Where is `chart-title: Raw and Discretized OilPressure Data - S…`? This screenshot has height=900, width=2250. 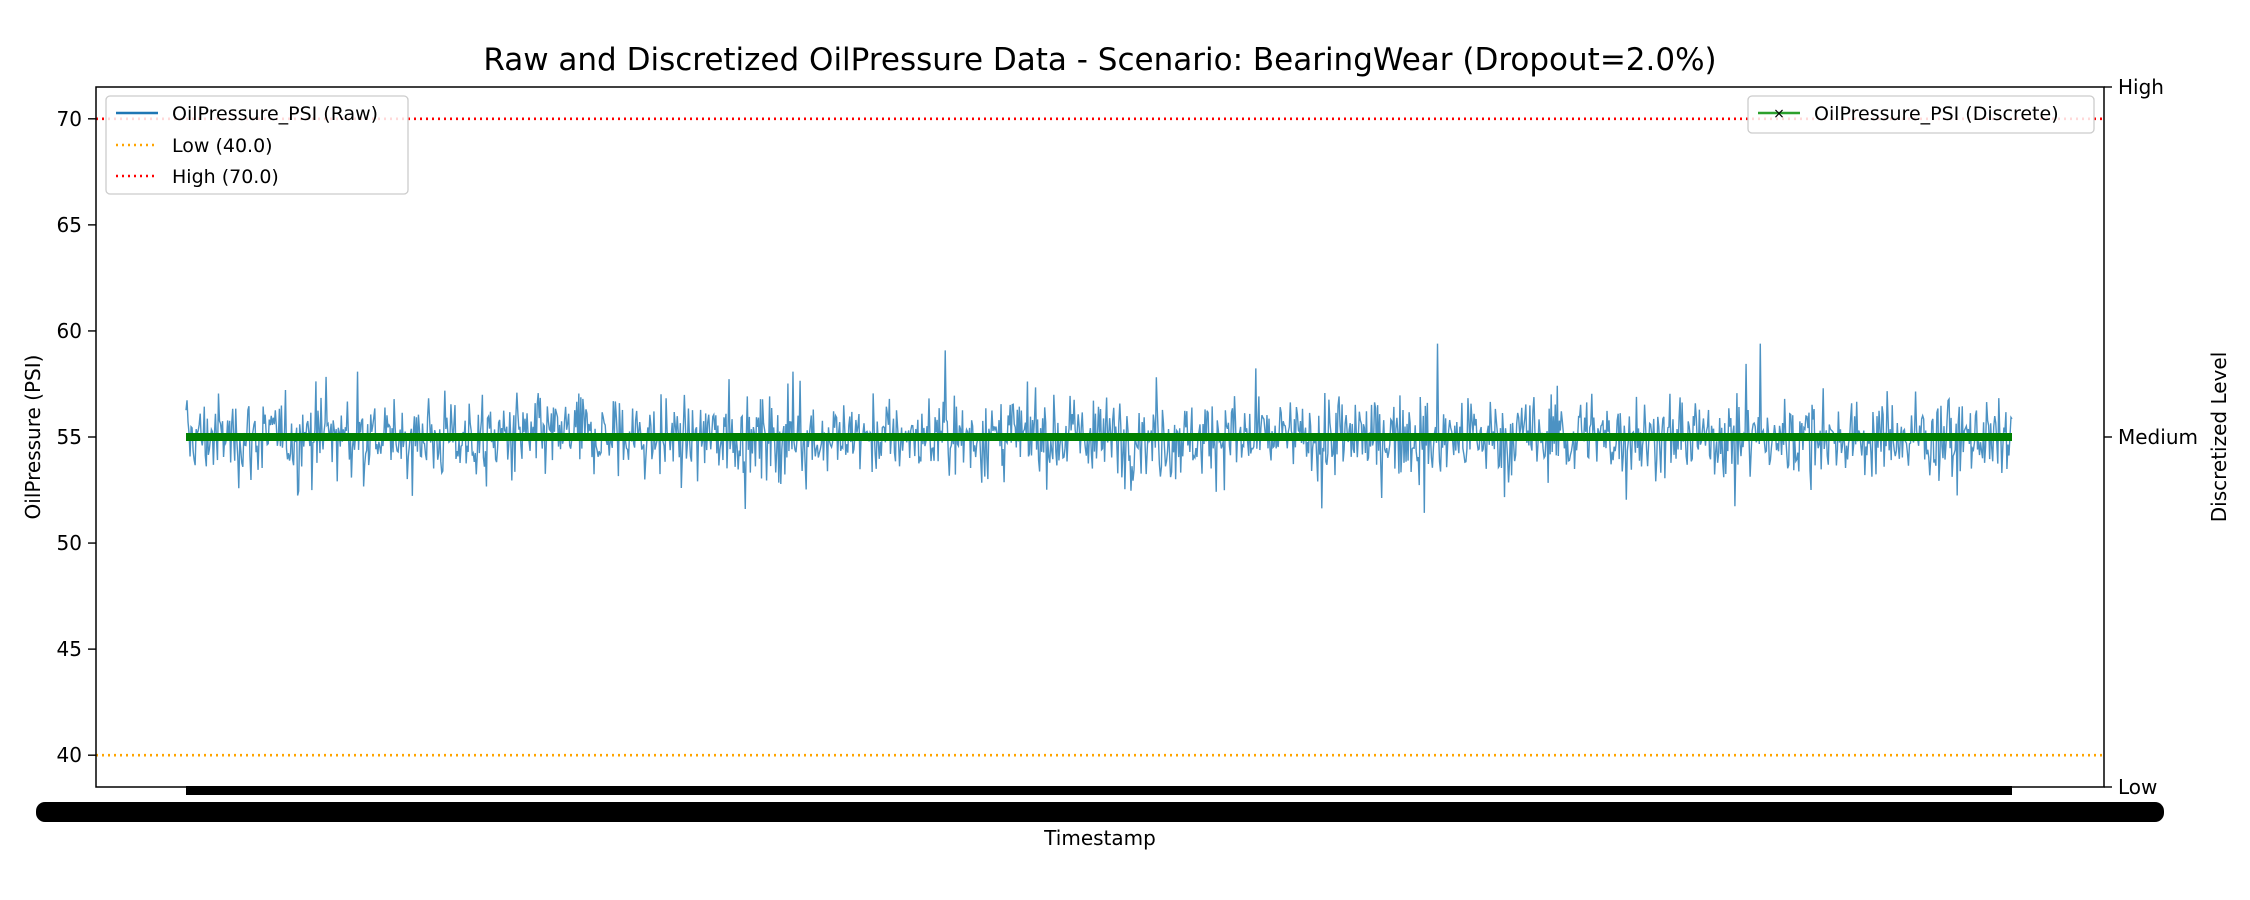 chart-title: Raw and Discretized OilPressure Data - S… is located at coordinates (1099, 60).